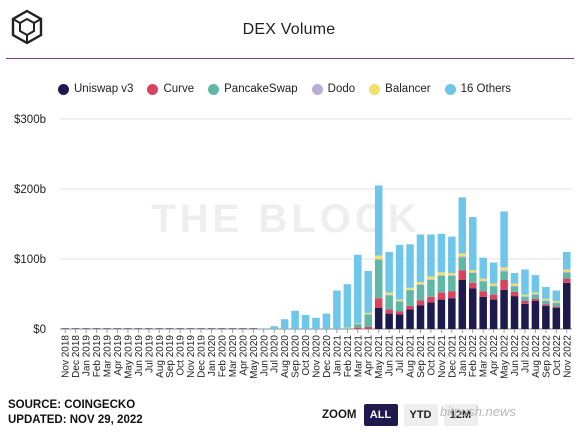 The image size is (578, 435). I want to click on legend-item-uniswap-v3: Uniswap v3, so click(95, 89).